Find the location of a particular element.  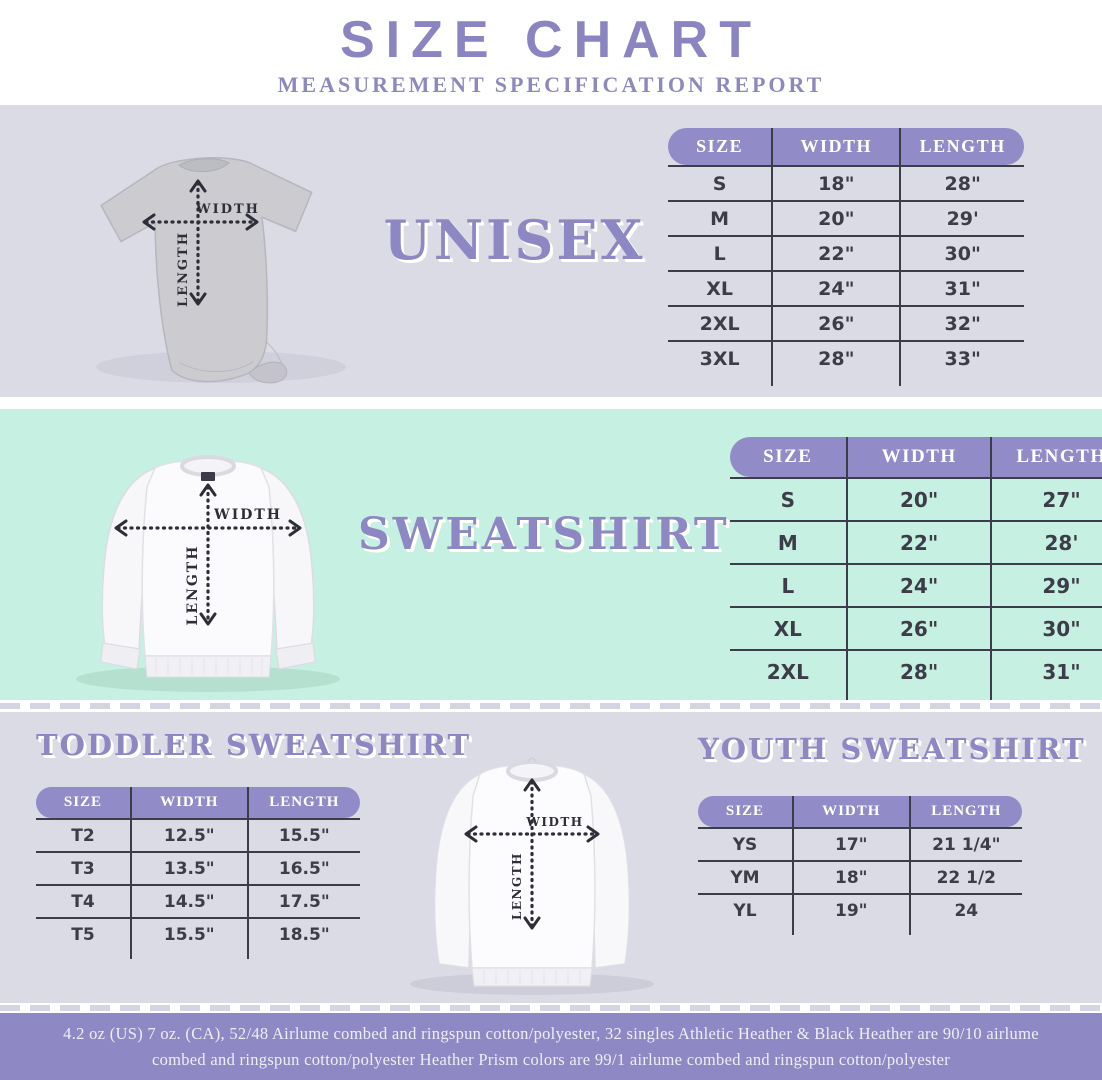

table-row: M 22" 28' is located at coordinates (915, 541).